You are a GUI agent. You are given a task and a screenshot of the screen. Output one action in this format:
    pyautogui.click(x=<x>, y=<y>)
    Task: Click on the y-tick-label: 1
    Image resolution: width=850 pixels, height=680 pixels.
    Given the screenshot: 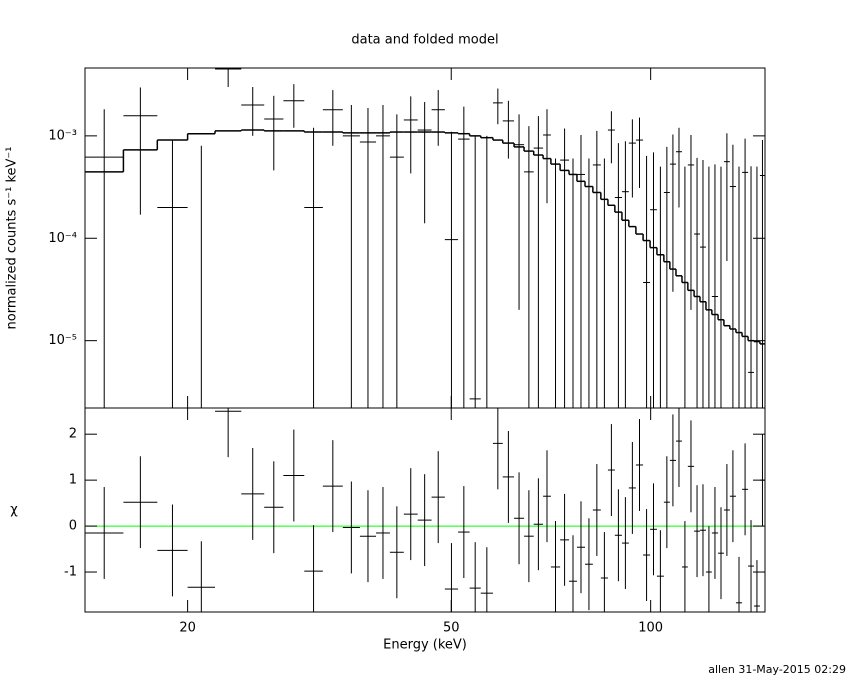 What is the action you would take?
    pyautogui.click(x=73, y=480)
    